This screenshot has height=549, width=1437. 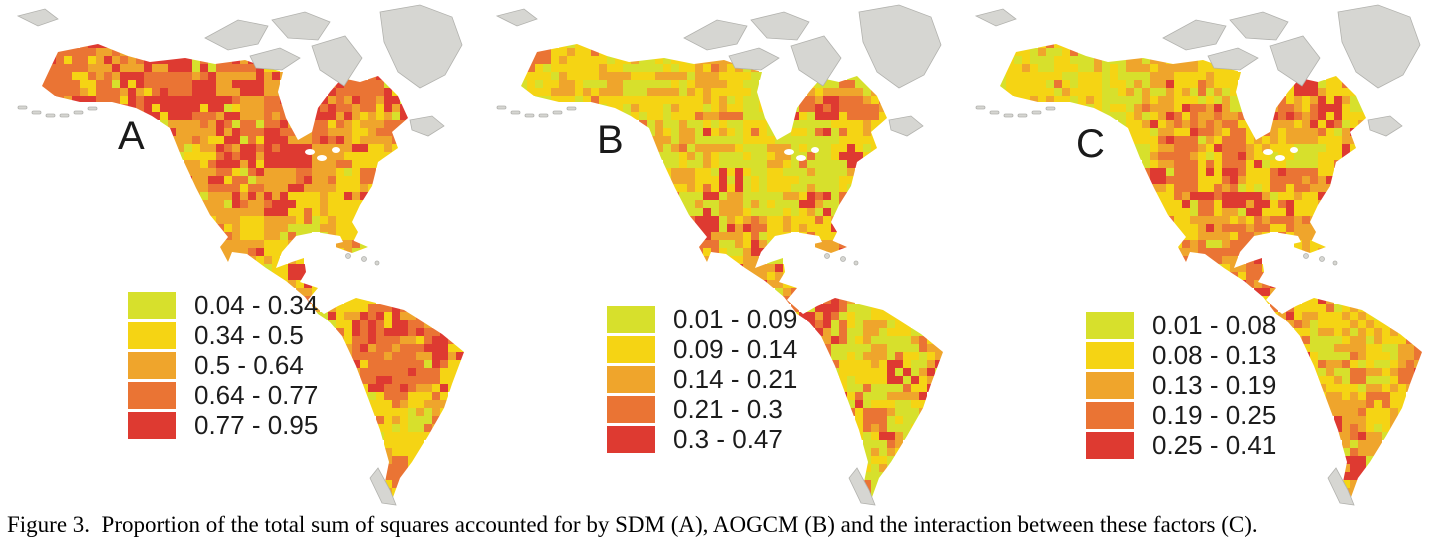 I want to click on legend-item: 0.5 - 0.64, so click(x=223, y=365).